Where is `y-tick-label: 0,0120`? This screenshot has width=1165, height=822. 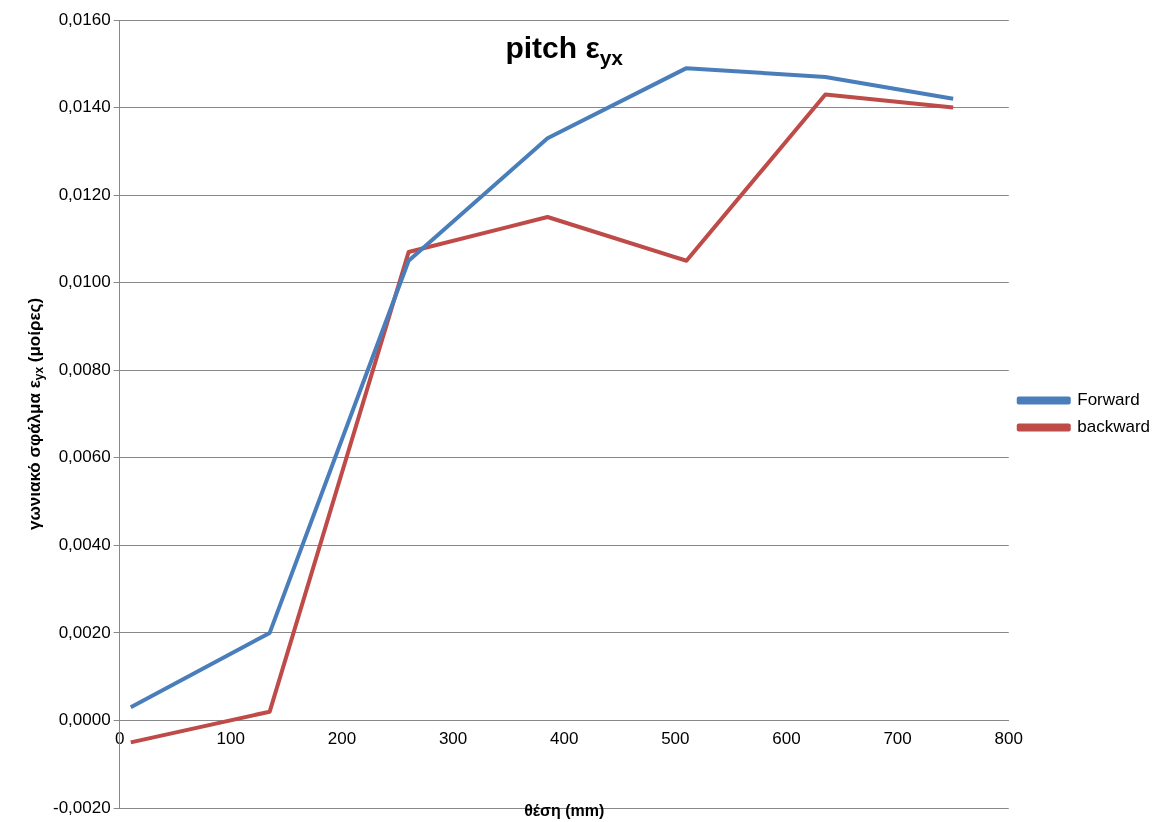
y-tick-label: 0,0120 is located at coordinates (84, 194).